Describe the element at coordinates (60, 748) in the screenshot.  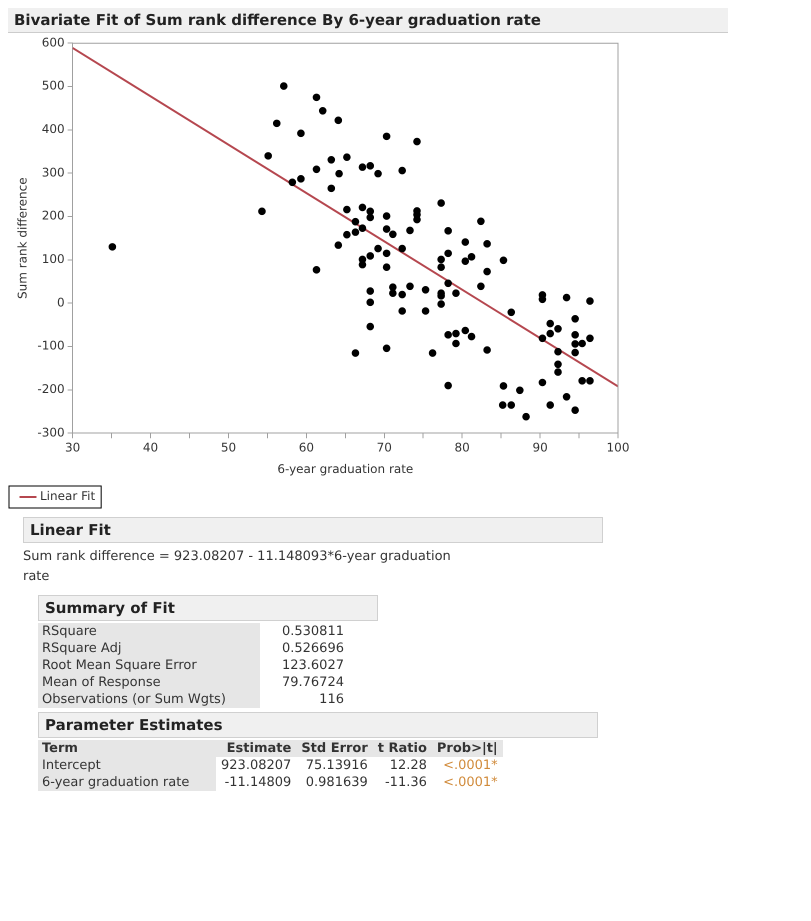
I see `text: Term` at that location.